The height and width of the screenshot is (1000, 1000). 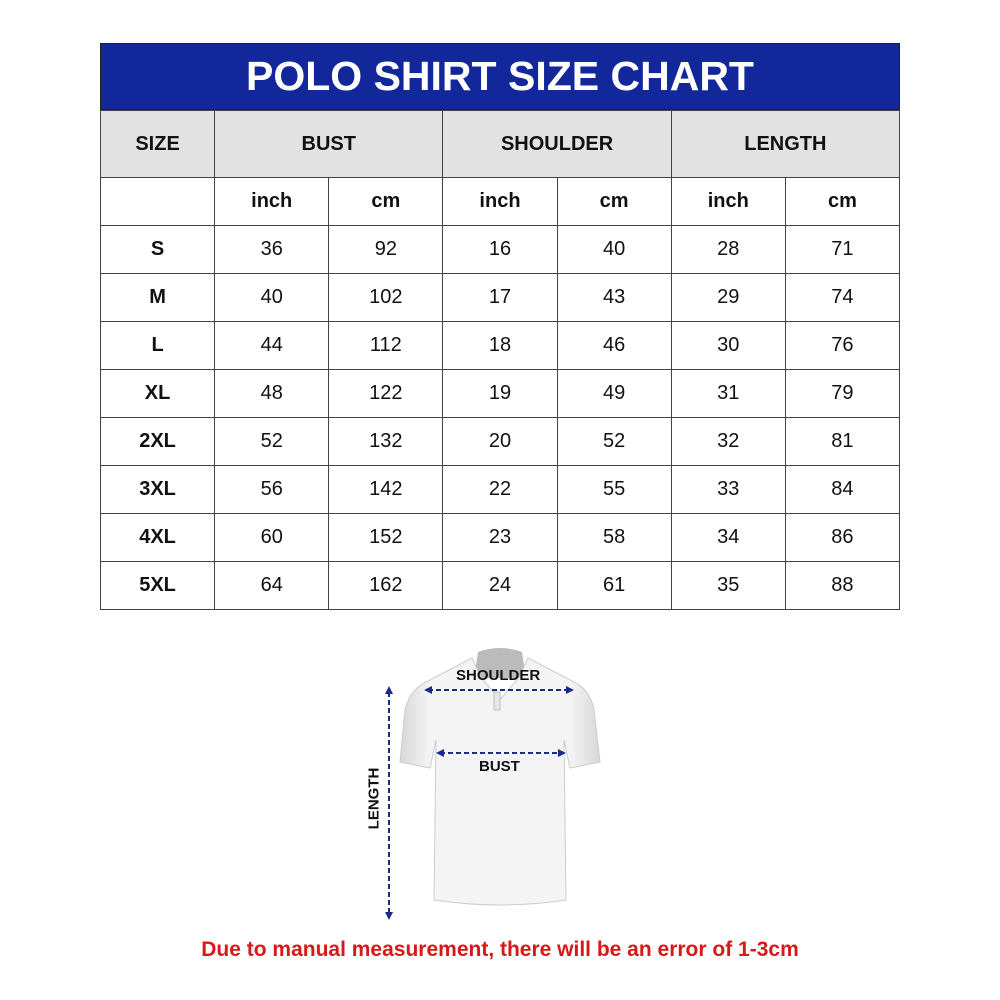 I want to click on value-cell: 162, so click(x=386, y=585).